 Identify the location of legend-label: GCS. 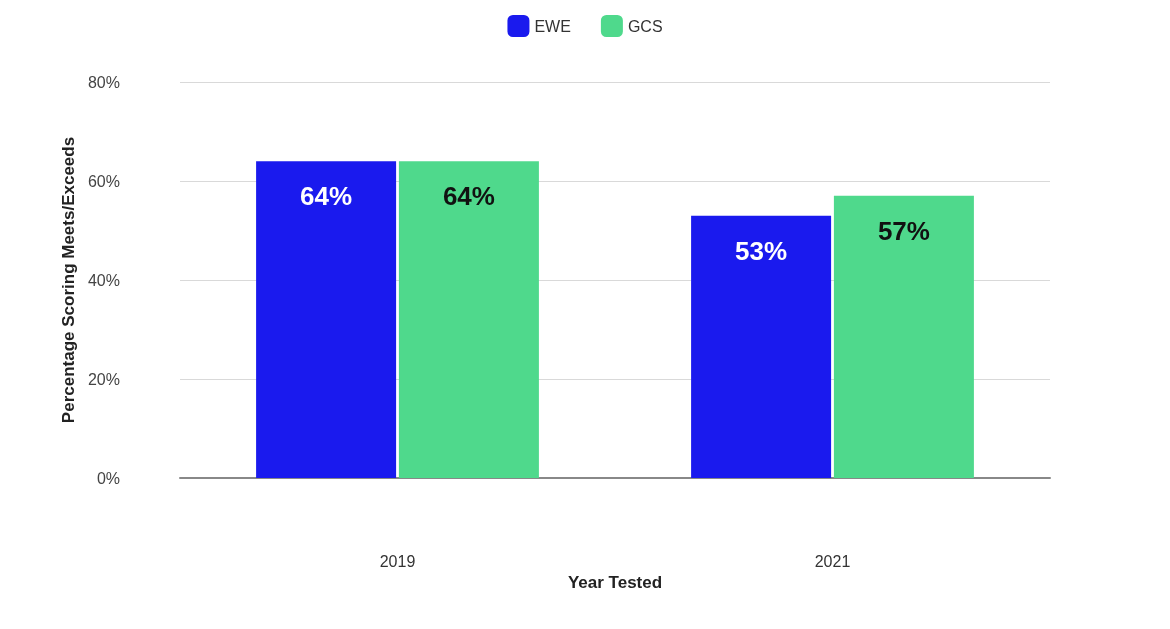
(645, 26).